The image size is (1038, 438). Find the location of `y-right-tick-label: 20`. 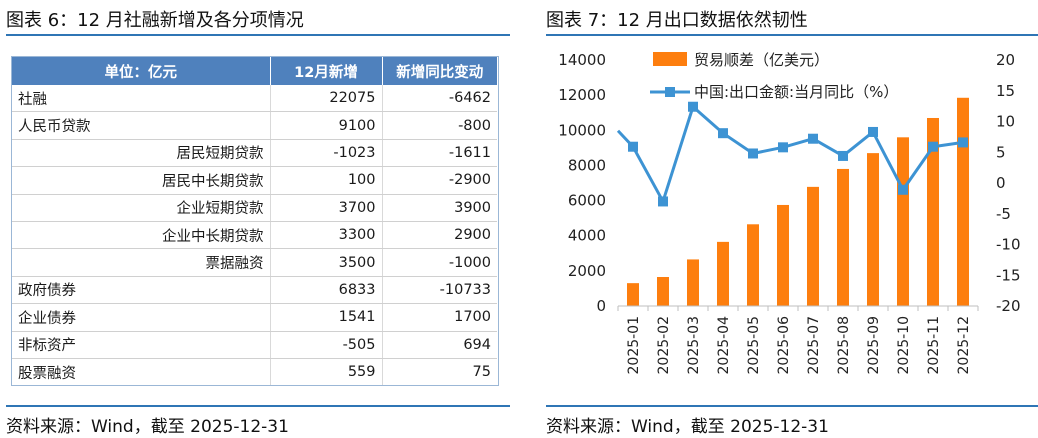

y-right-tick-label: 20 is located at coordinates (1005, 60).